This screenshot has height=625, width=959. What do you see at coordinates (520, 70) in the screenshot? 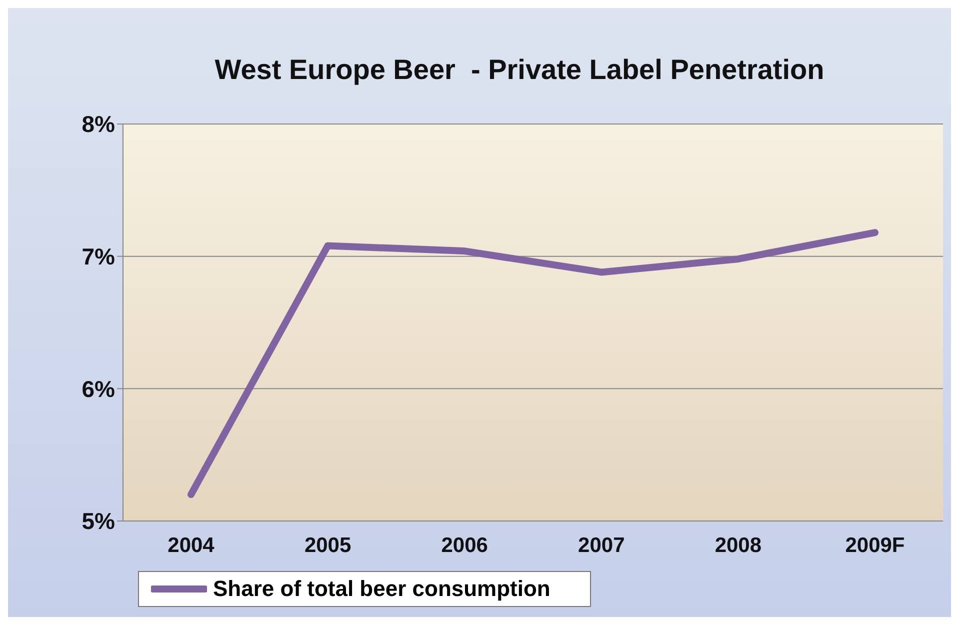
I see `chart-title: West Europe Beer - Private Label Penetration` at bounding box center [520, 70].